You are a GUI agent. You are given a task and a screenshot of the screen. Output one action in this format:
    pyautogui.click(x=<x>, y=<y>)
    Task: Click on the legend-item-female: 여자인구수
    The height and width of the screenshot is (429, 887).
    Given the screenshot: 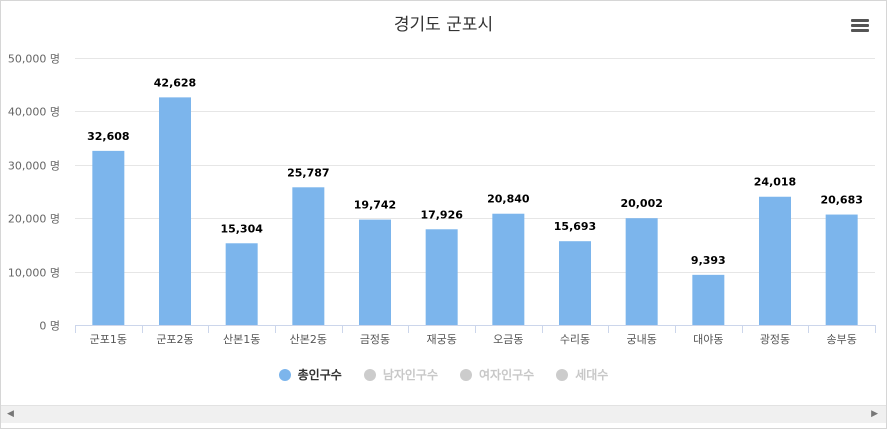 What is the action you would take?
    pyautogui.click(x=497, y=374)
    